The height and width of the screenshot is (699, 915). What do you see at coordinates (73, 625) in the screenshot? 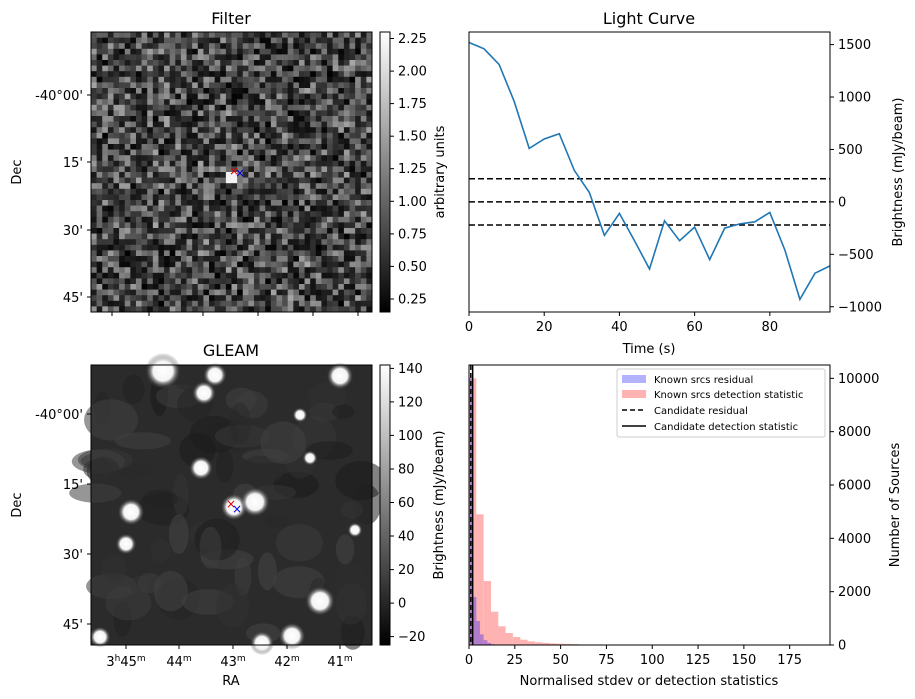
I see `gleam-dec-tick: 45'` at bounding box center [73, 625].